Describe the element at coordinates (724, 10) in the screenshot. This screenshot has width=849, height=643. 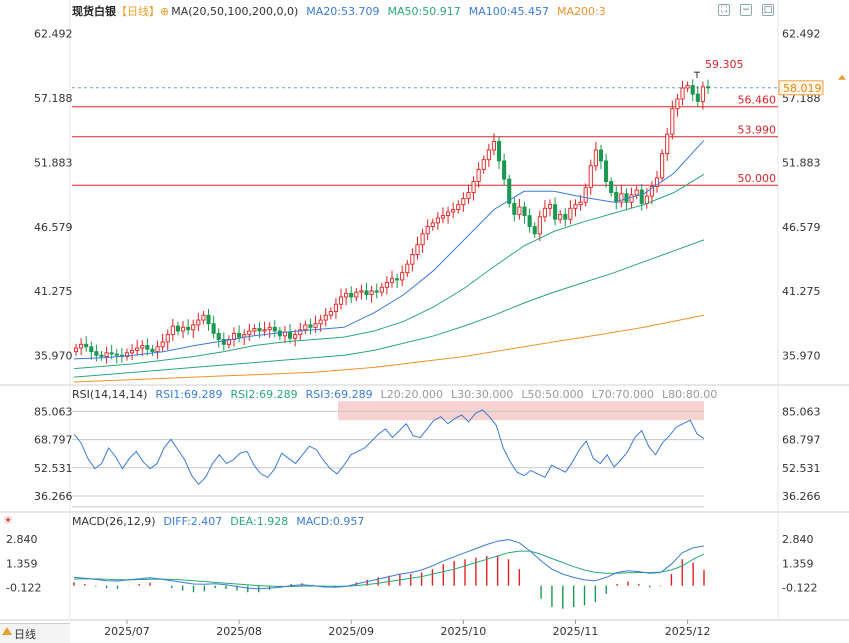
I see `fullscreen-icon: ⛶` at that location.